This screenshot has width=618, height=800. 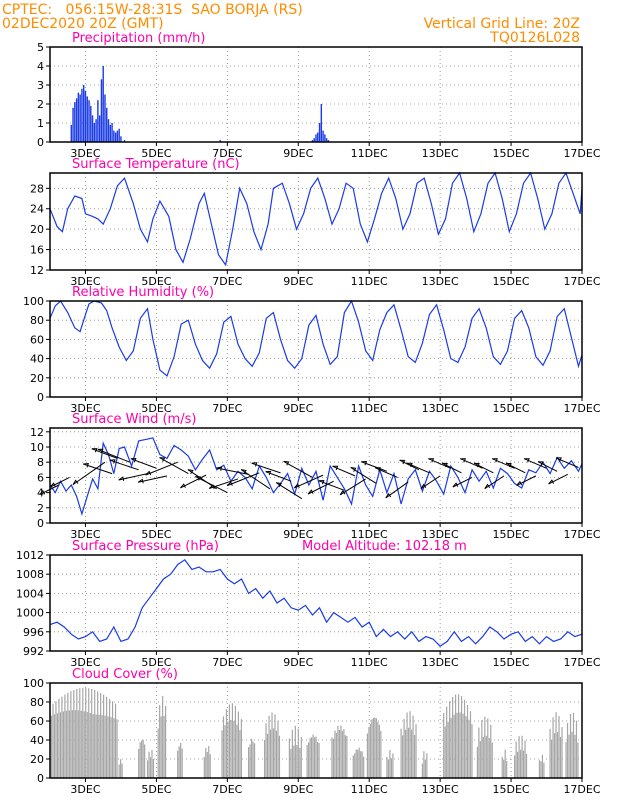 I want to click on x-tick-label: 7DEC, so click(x=227, y=153).